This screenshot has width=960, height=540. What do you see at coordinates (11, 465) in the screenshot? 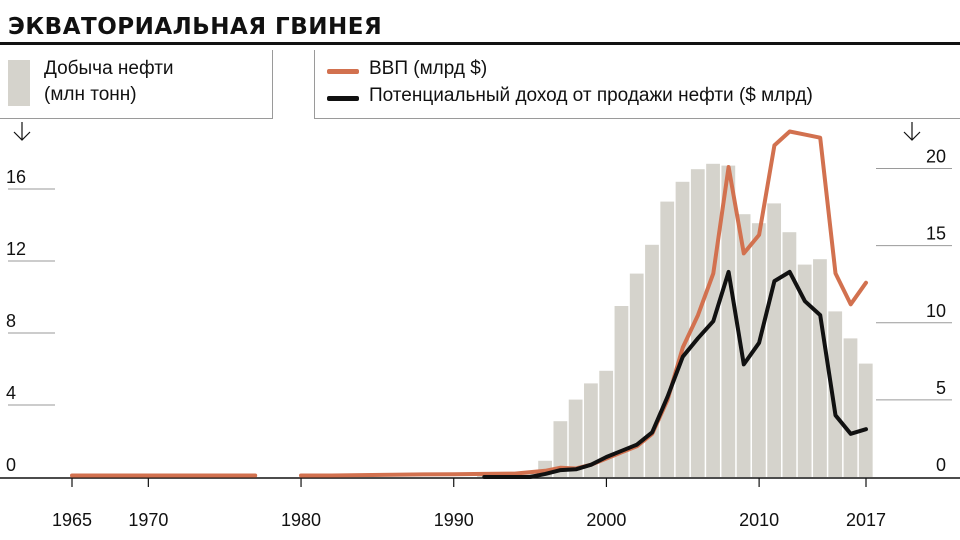
I see `left-axis-label-0: 0` at bounding box center [11, 465].